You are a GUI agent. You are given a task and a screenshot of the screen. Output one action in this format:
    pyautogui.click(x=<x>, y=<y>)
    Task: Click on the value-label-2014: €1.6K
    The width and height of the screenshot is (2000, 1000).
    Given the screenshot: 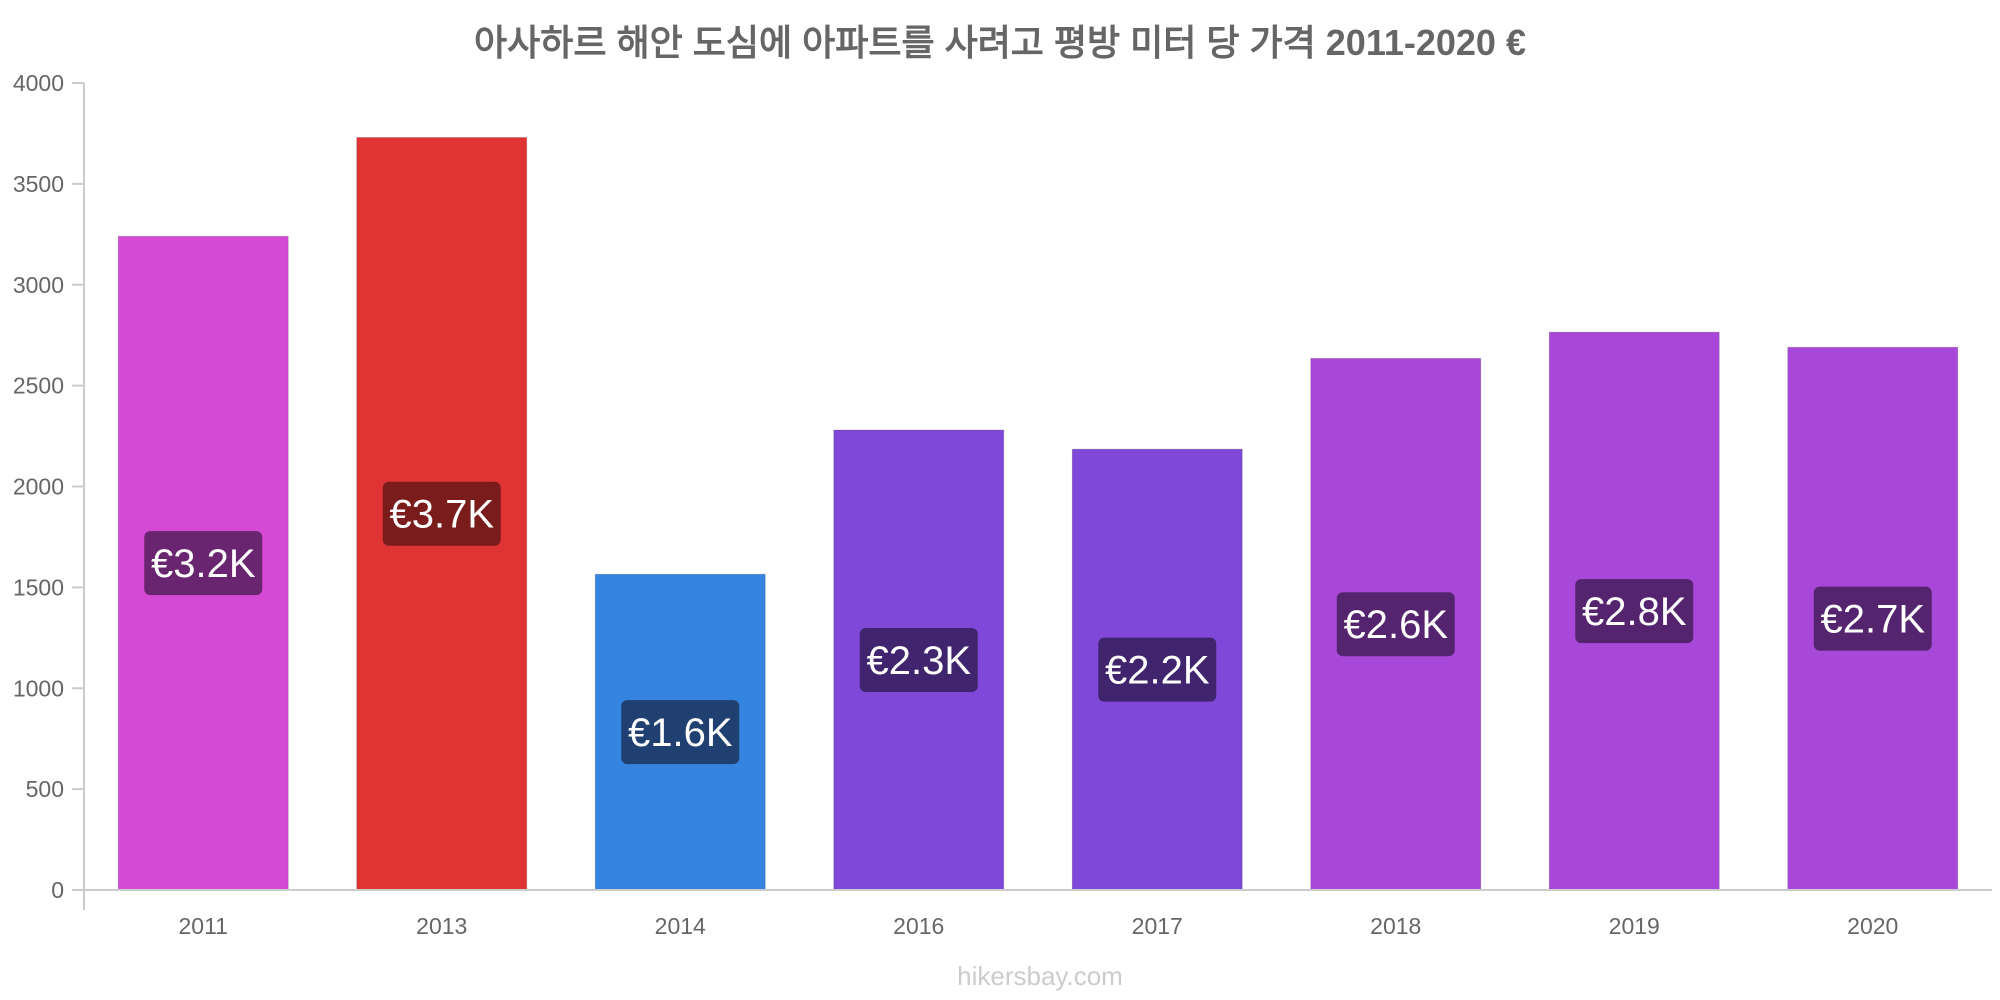 What is the action you would take?
    pyautogui.click(x=680, y=733)
    